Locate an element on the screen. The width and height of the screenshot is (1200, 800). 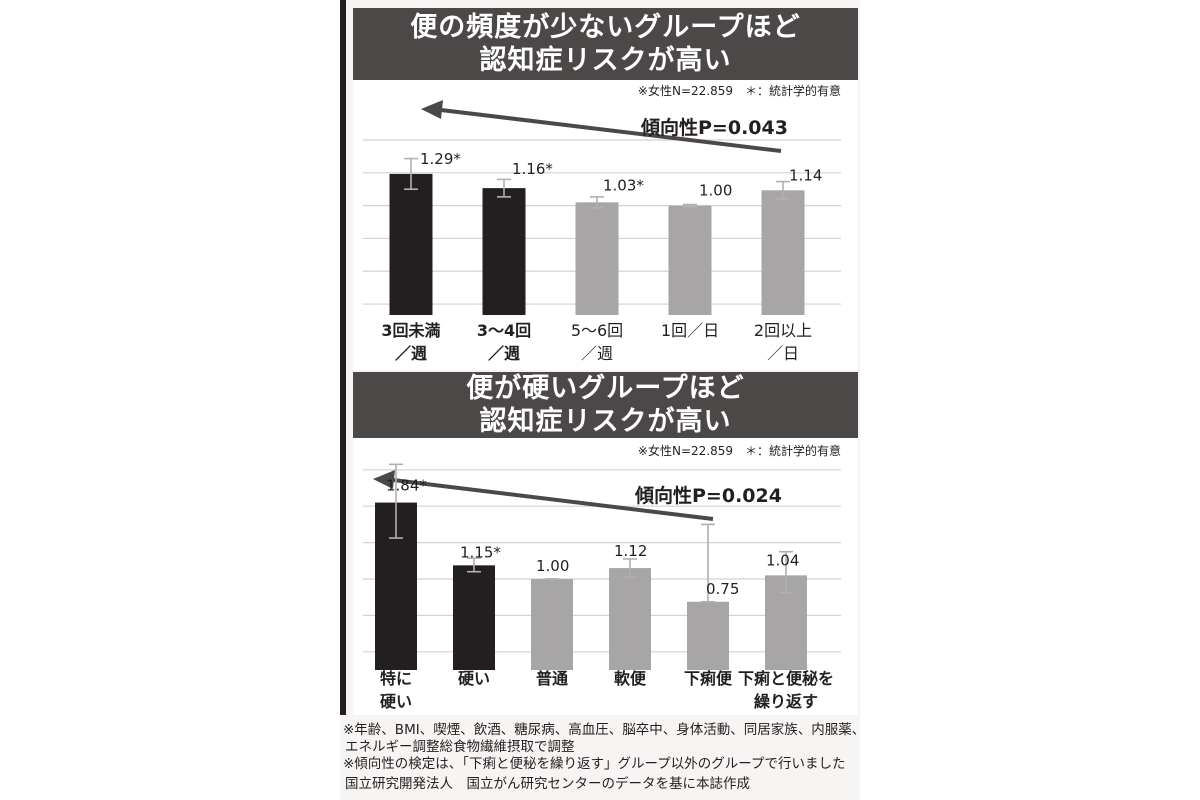
data-label: 1.14 is located at coordinates (805, 175).